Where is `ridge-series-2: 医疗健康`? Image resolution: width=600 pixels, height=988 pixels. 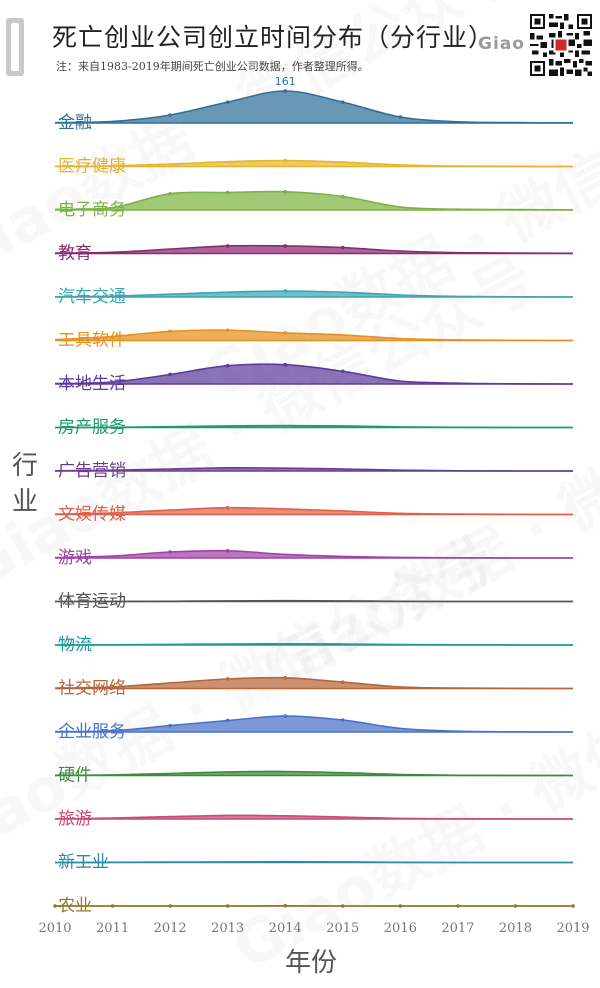
ridge-series-2: 医疗健康 is located at coordinates (314, 167).